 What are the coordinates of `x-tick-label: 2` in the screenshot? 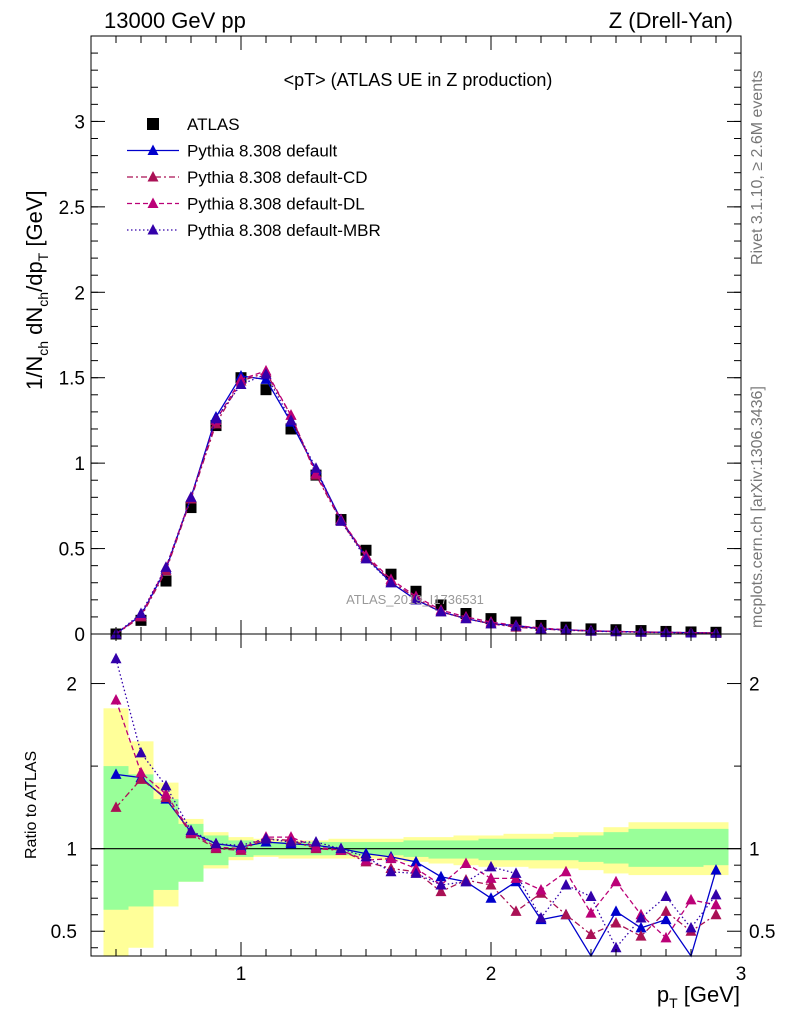 It's located at (491, 974).